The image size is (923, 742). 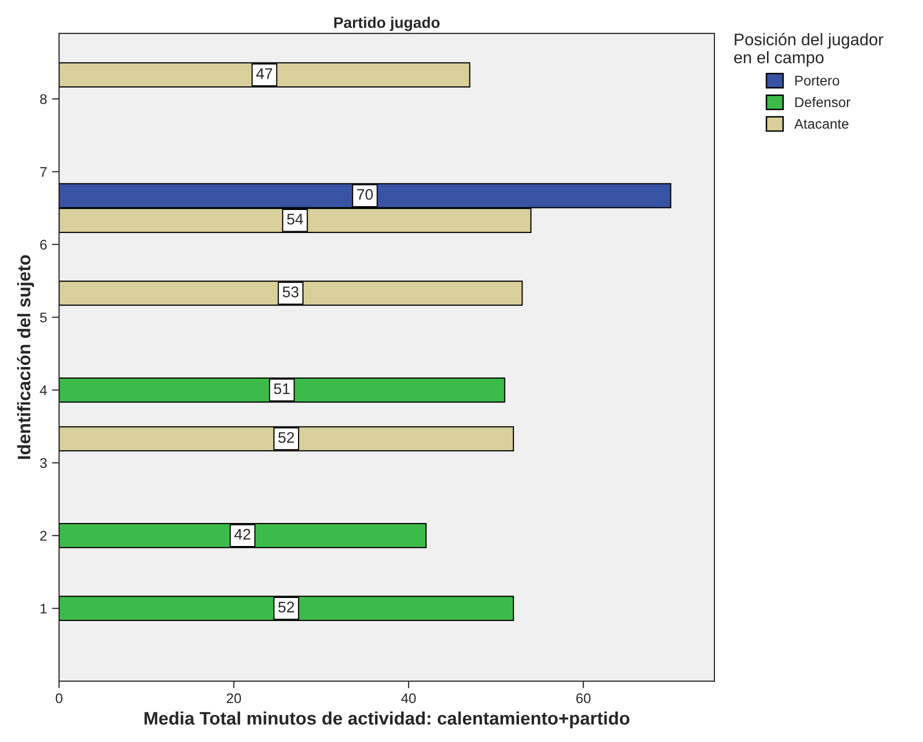 What do you see at coordinates (408, 698) in the screenshot?
I see `x-tick-label: 40` at bounding box center [408, 698].